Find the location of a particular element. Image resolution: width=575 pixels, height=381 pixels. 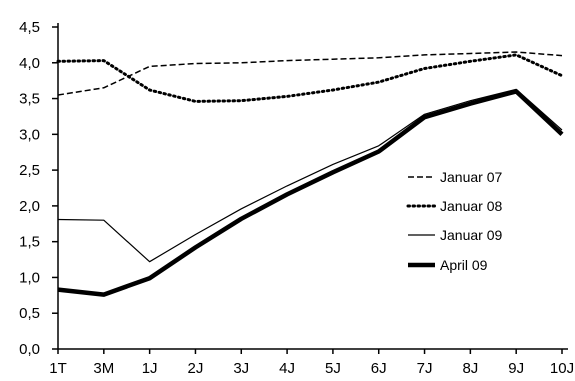

x-tick-label: 3J is located at coordinates (241, 368).